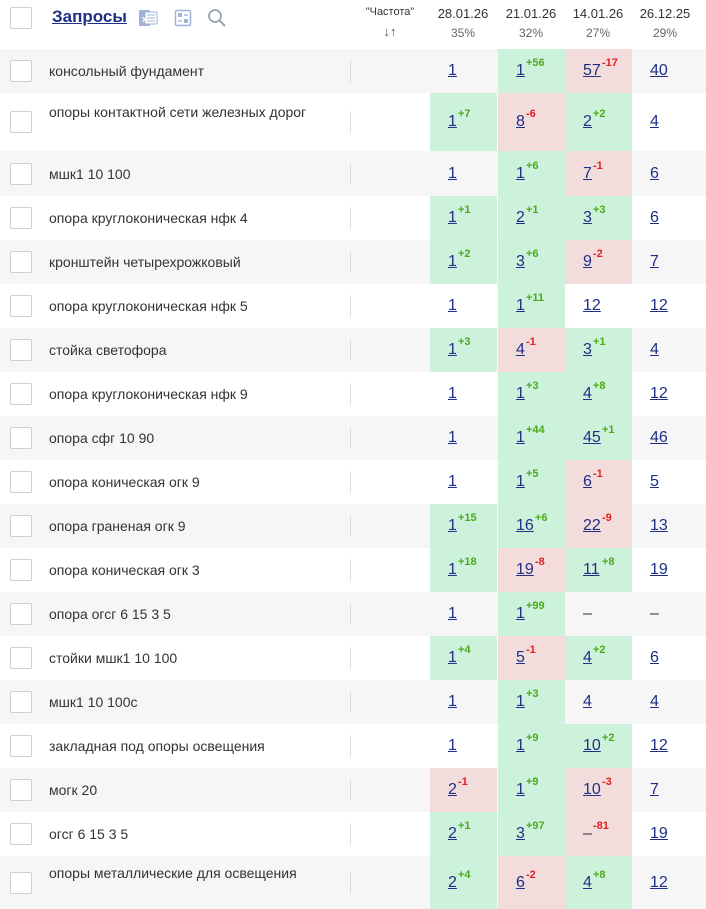 Image resolution: width=706 pixels, height=909 pixels. Describe the element at coordinates (598, 23) in the screenshot. I see `date-column-header: 14.01.26 27%` at that location.